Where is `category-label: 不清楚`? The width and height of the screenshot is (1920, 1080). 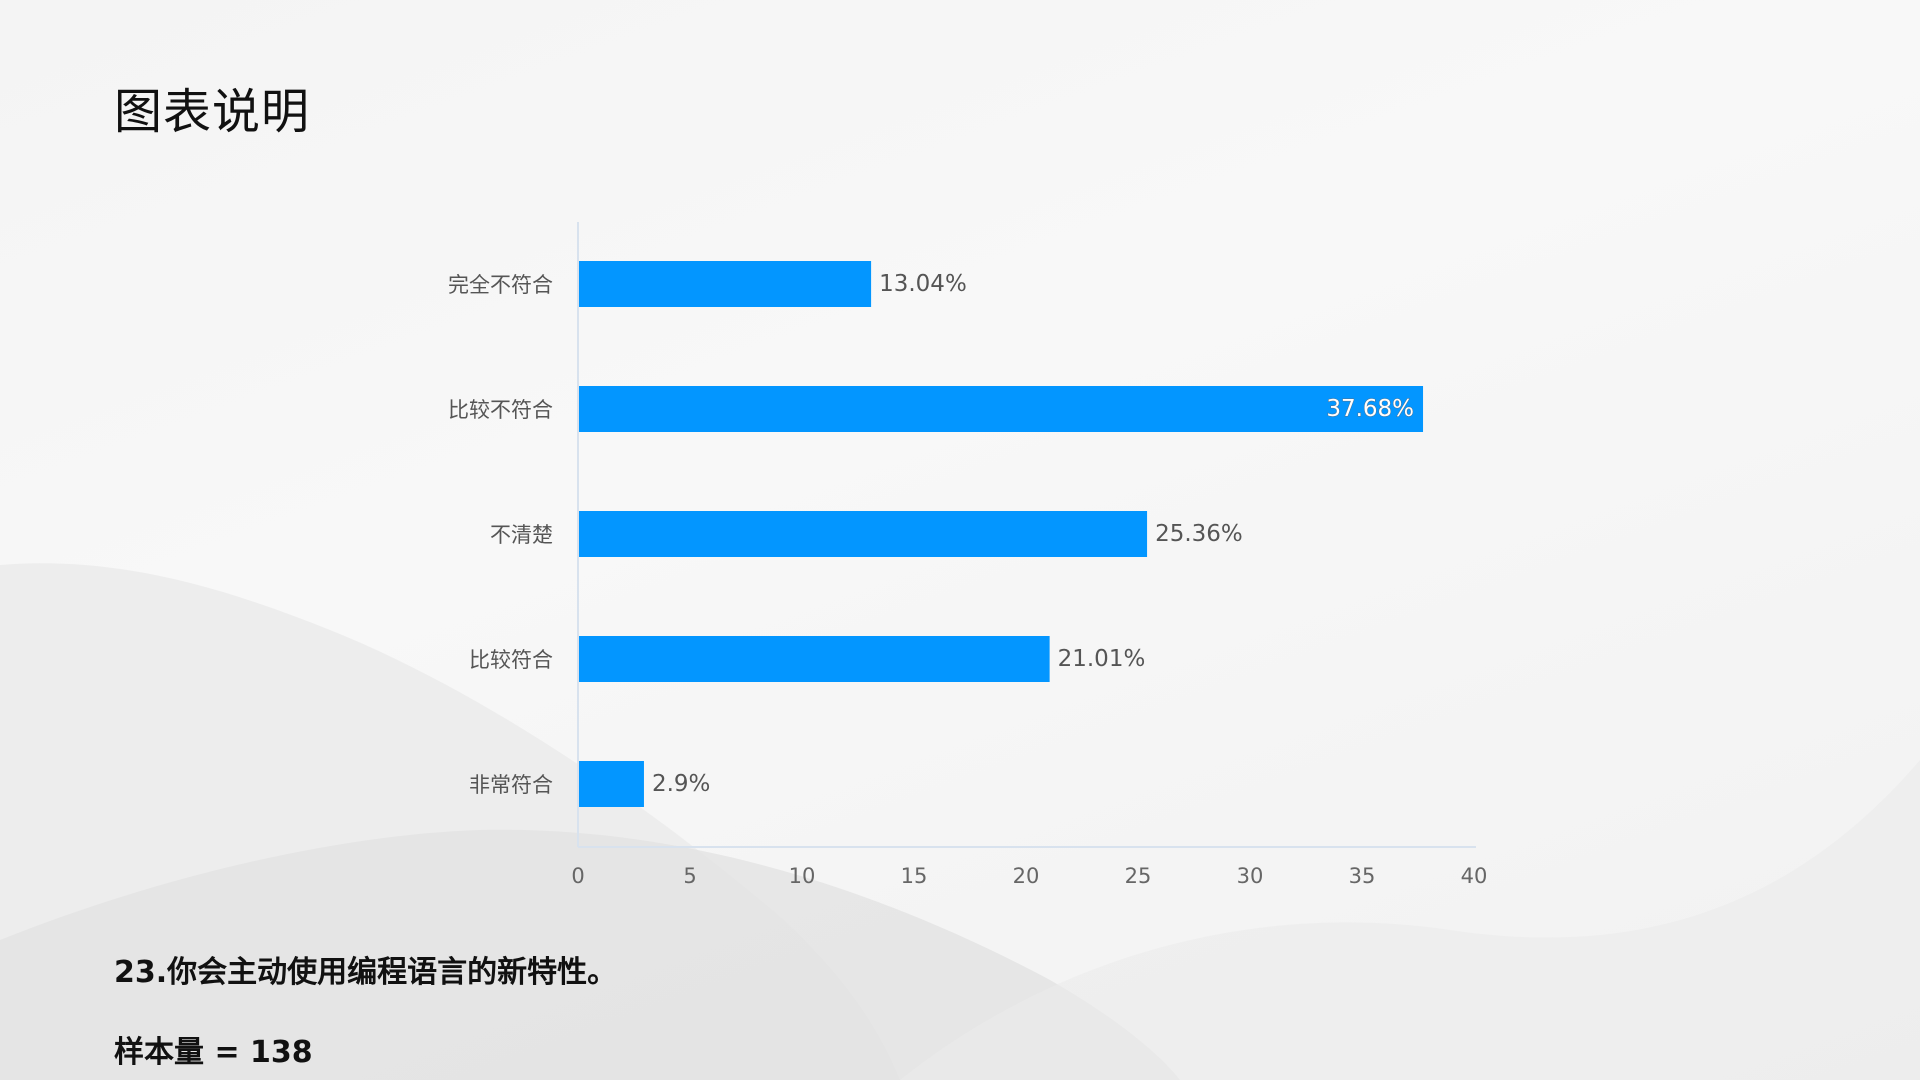
category-label: 不清楚 is located at coordinates (521, 535).